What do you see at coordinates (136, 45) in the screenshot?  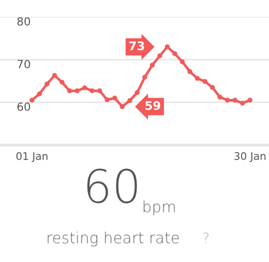 I see `data-label: 73` at bounding box center [136, 45].